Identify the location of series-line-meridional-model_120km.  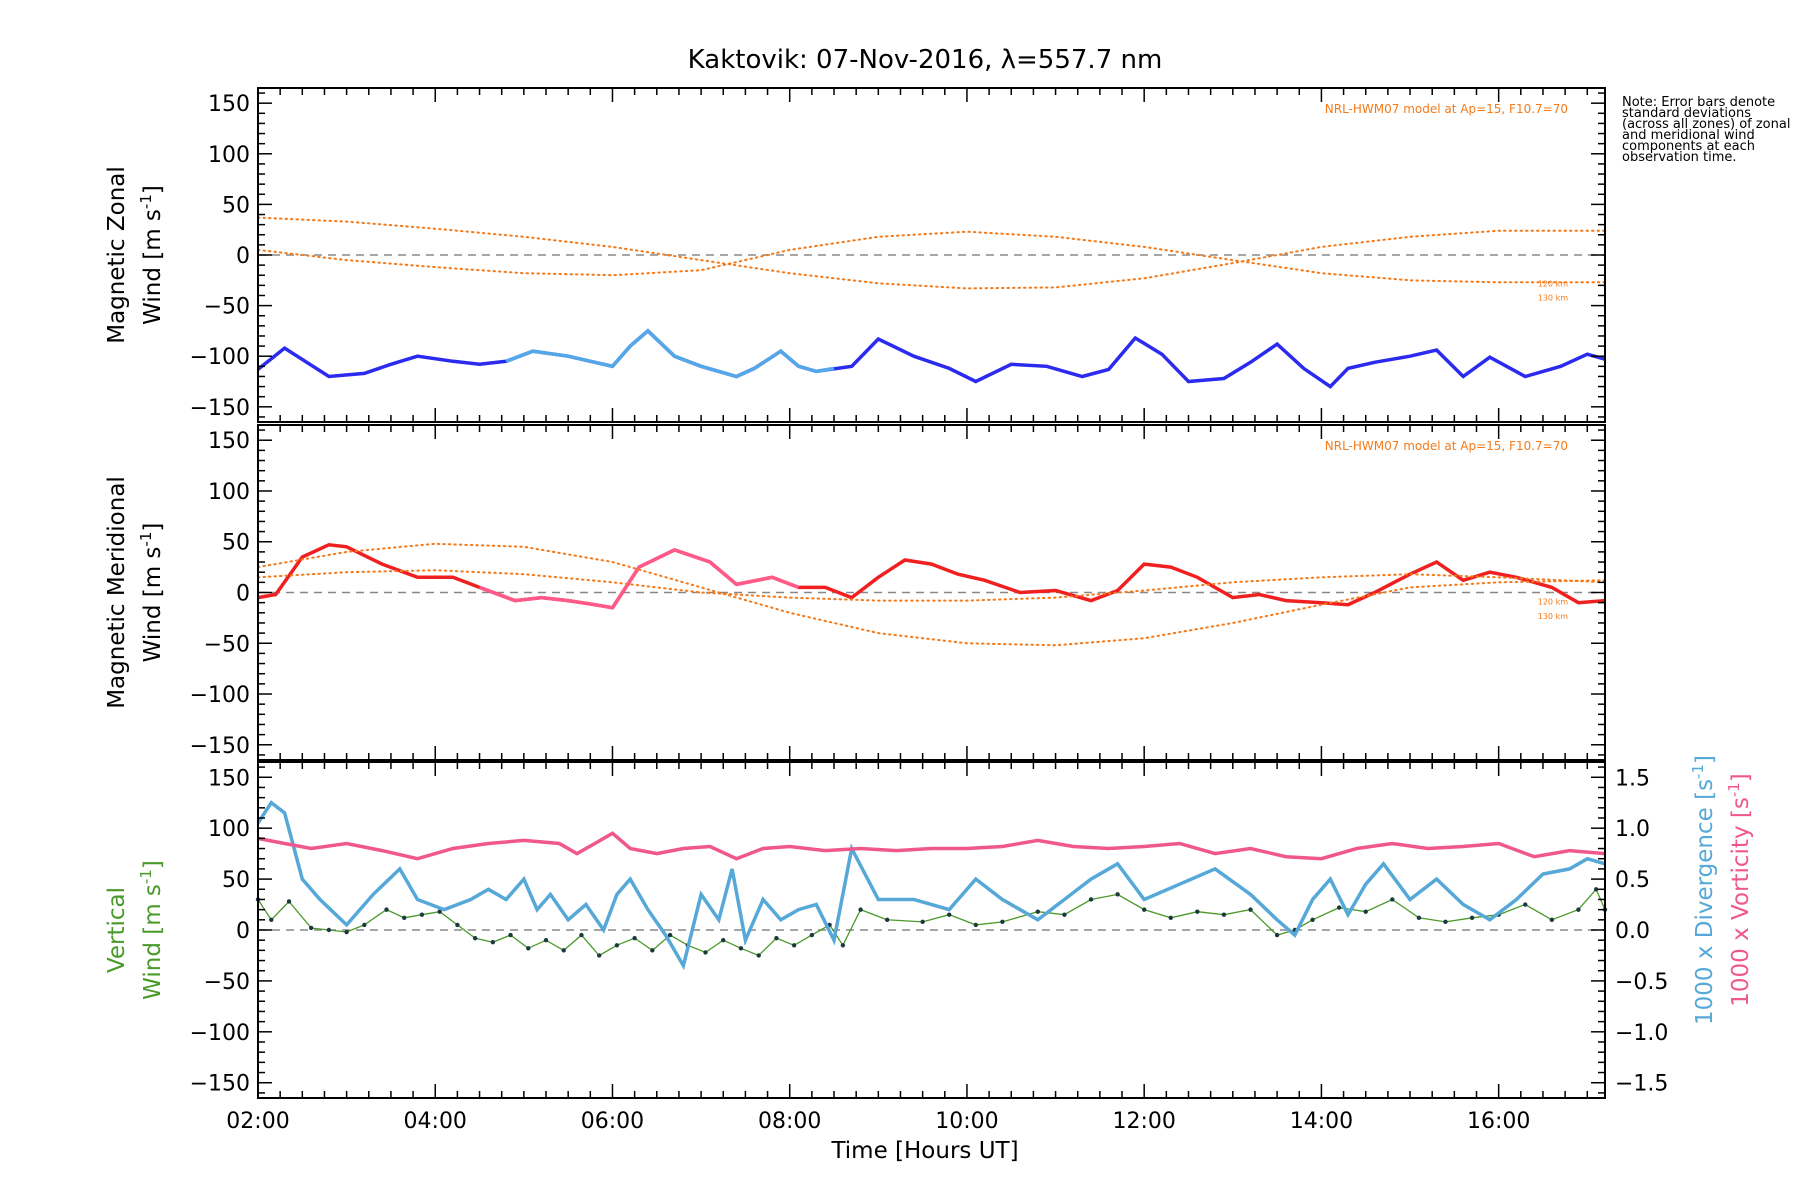
(931, 594).